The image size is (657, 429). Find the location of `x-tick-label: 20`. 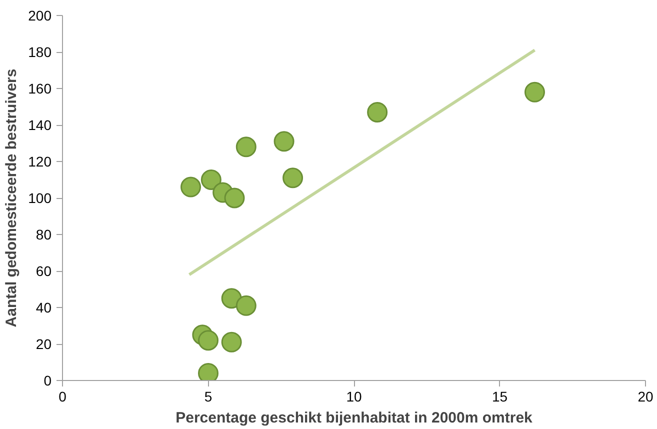

x-tick-label: 20 is located at coordinates (646, 396).